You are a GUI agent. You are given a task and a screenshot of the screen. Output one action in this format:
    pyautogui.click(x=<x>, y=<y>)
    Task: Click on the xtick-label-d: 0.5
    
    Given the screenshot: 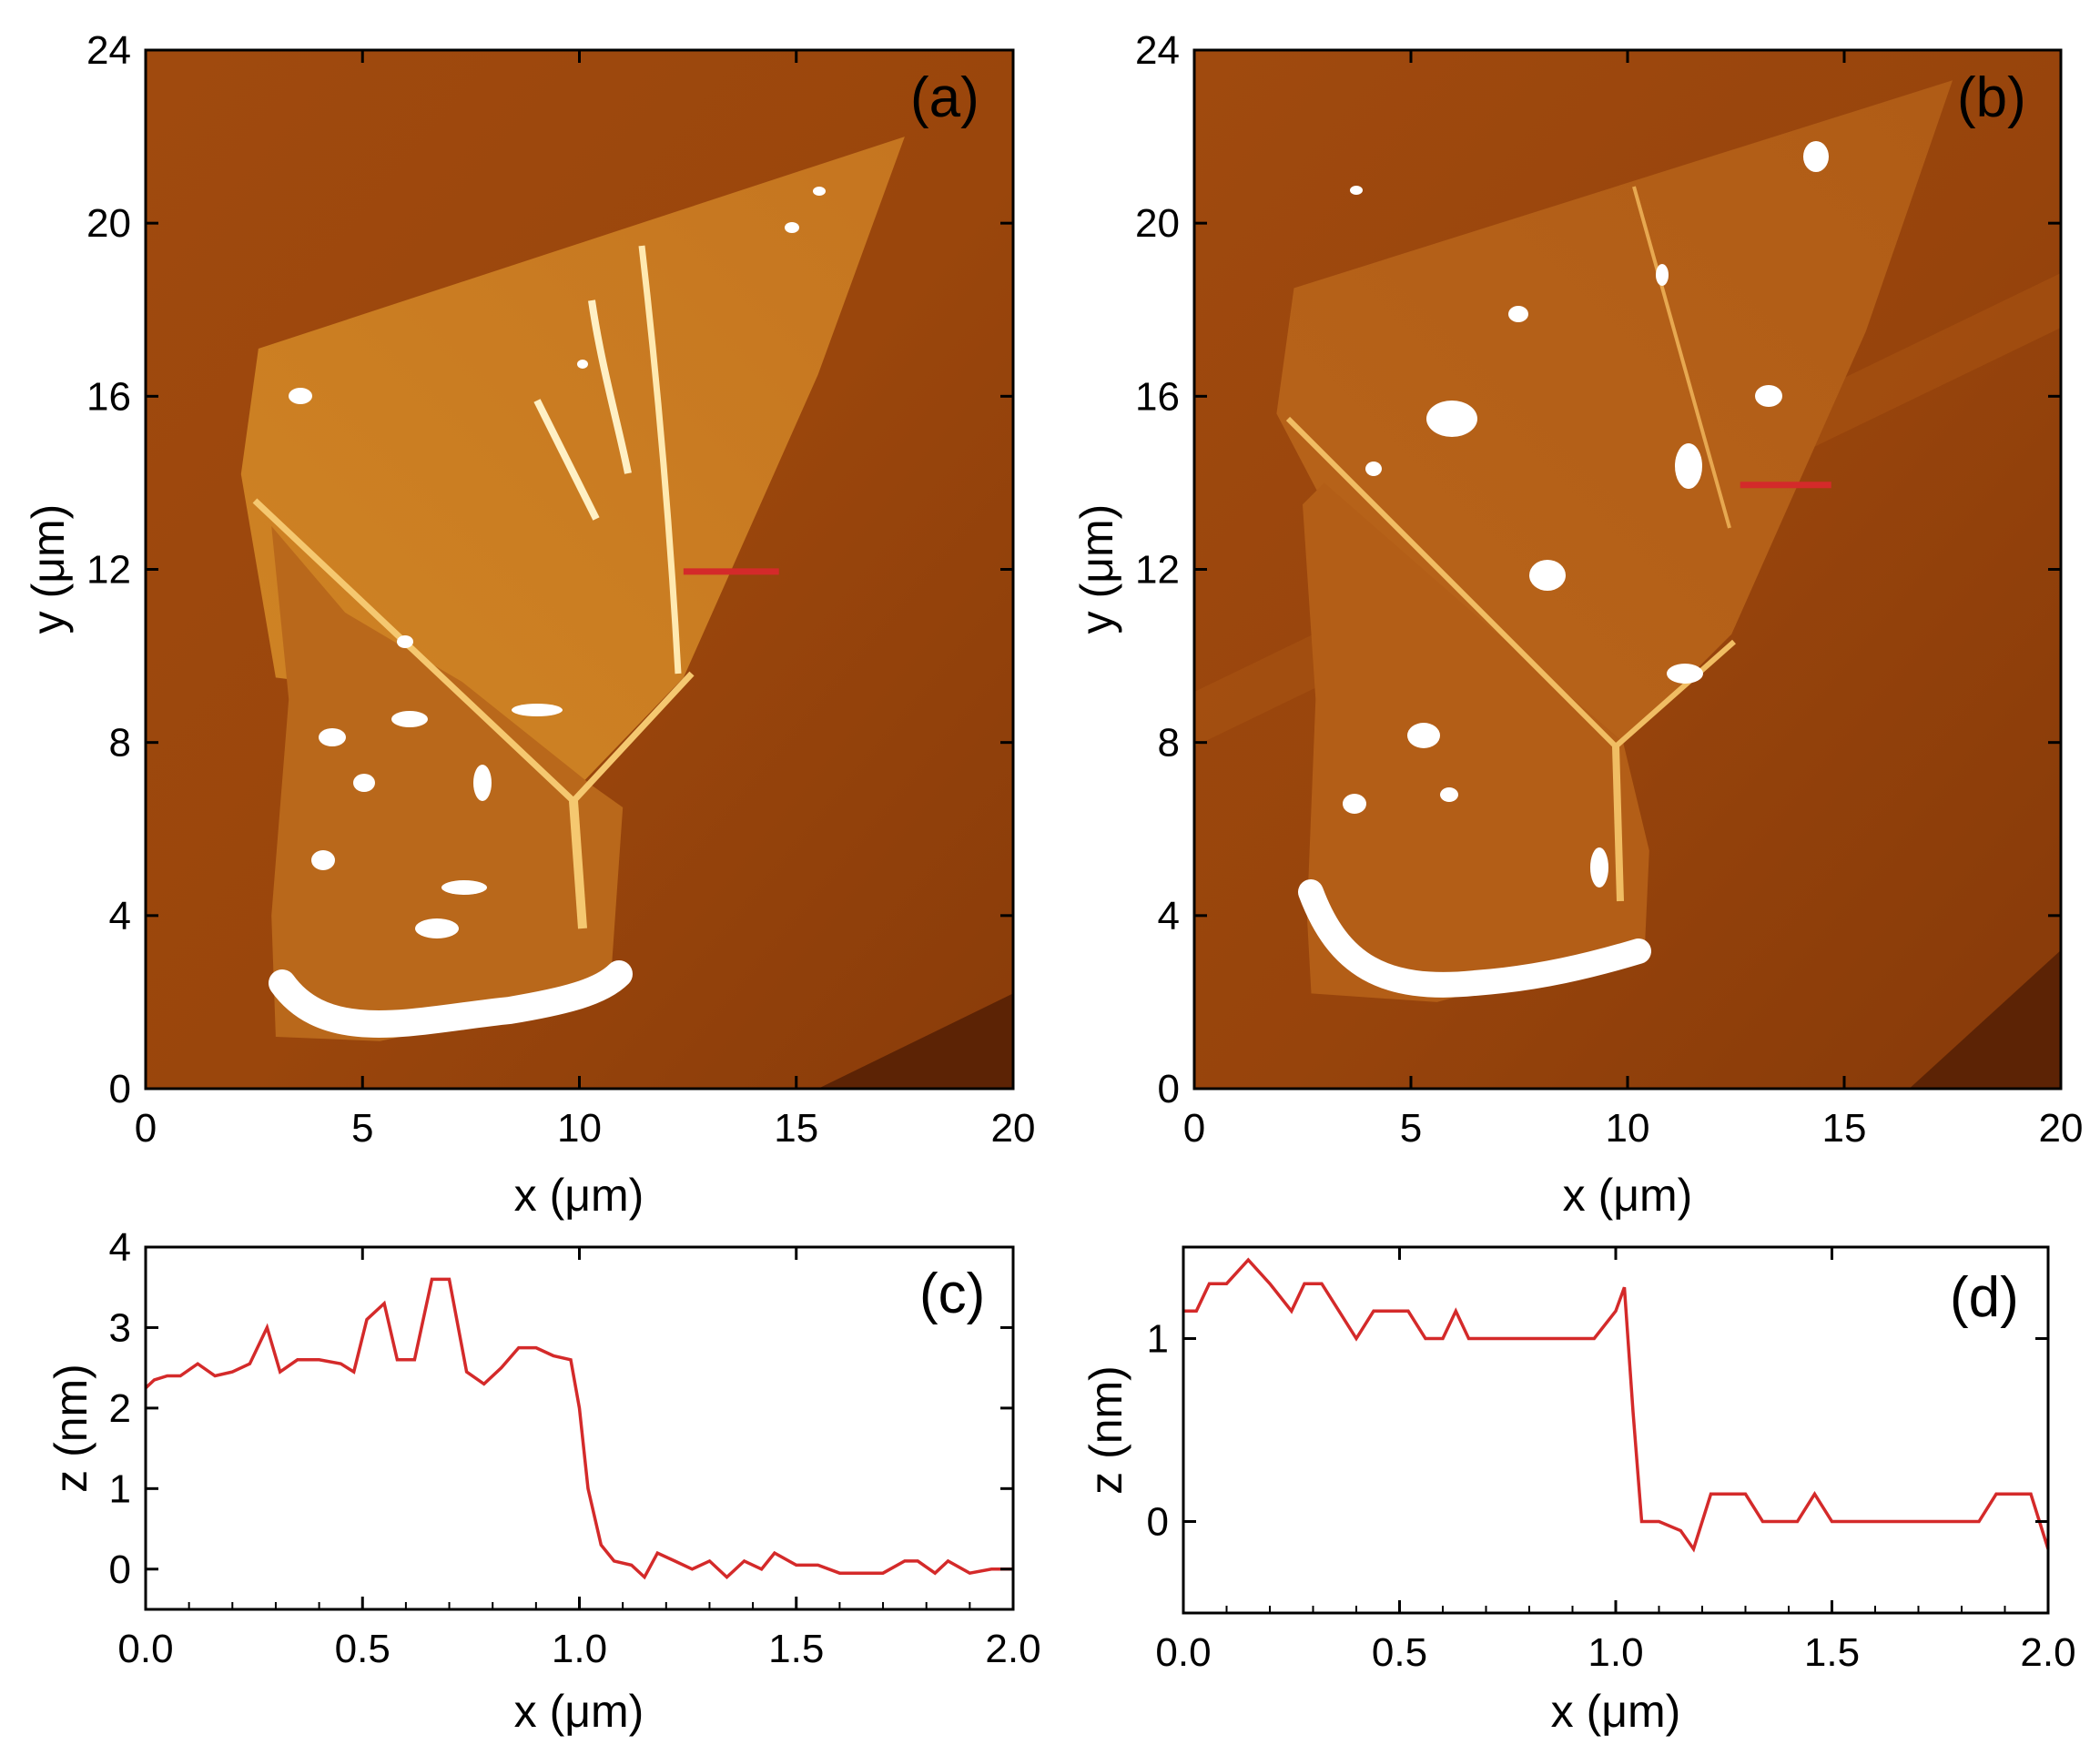 What is the action you would take?
    pyautogui.click(x=1399, y=1652)
    